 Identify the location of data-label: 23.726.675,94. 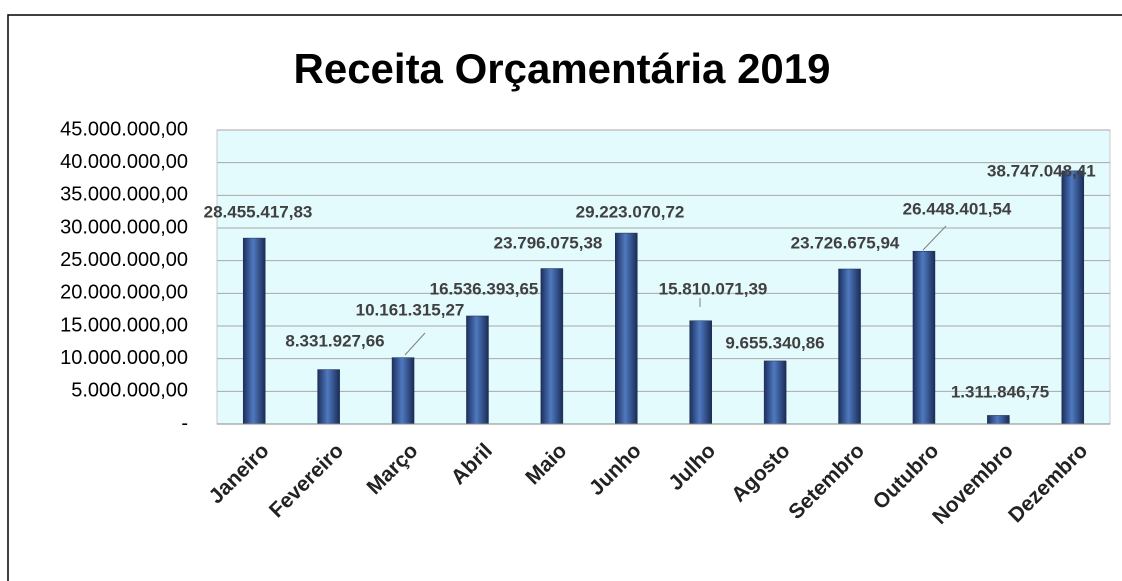
(845, 242).